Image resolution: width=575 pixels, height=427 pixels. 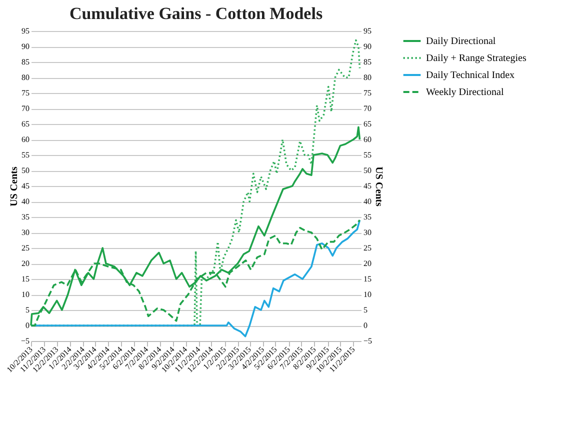 What do you see at coordinates (26, 186) in the screenshot?
I see `y-tick-label: 45` at bounding box center [26, 186].